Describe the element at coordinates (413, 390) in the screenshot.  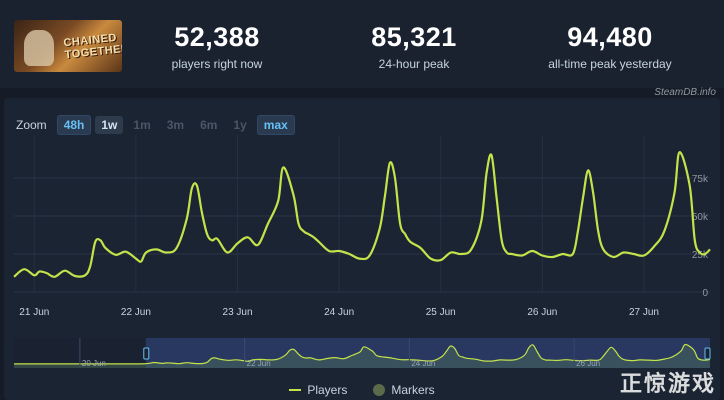
I see `legend-markers-label: Markers` at that location.